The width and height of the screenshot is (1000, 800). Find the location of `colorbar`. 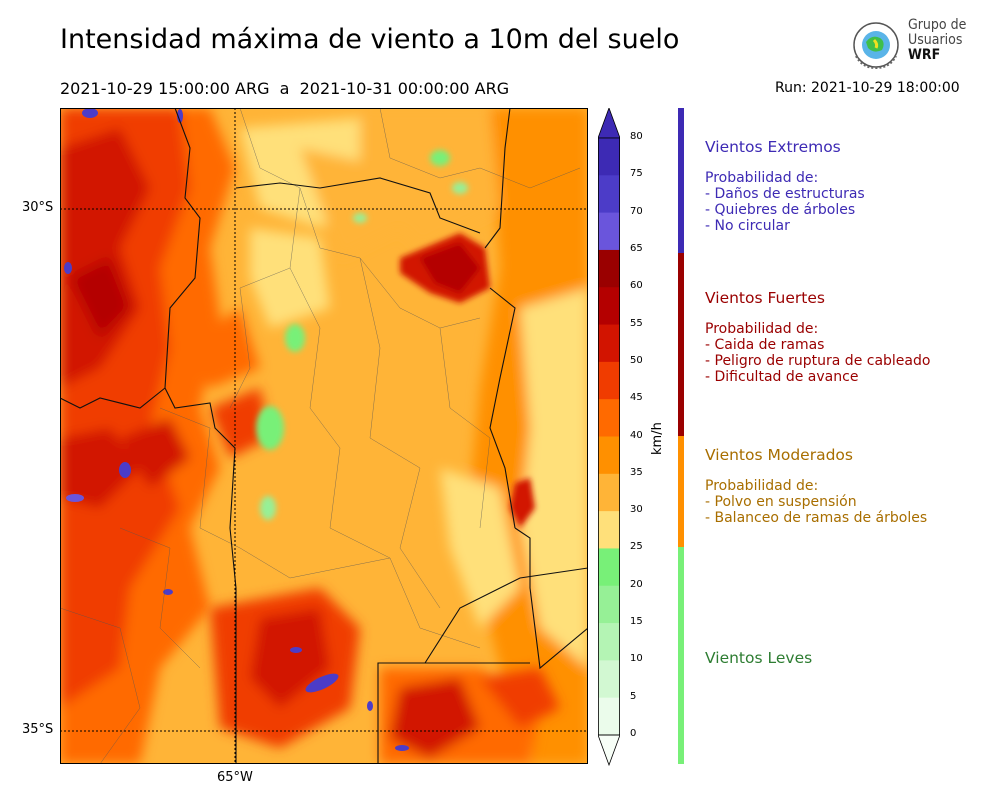

colorbar is located at coordinates (609, 437).